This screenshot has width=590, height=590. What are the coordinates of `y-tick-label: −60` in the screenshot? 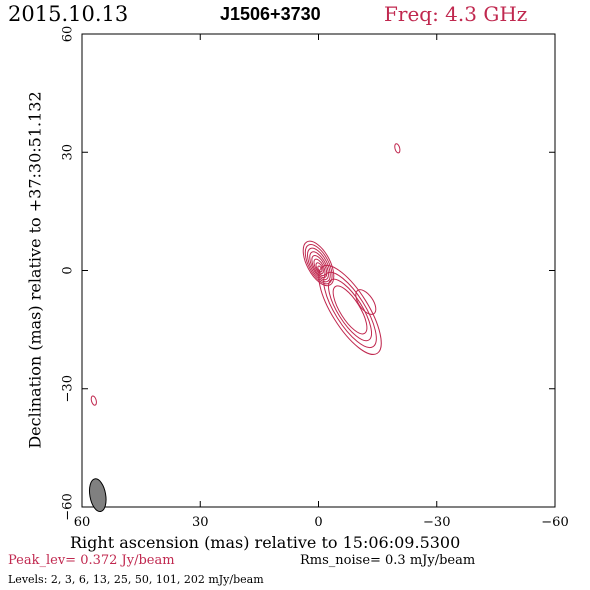 It's located at (68, 506).